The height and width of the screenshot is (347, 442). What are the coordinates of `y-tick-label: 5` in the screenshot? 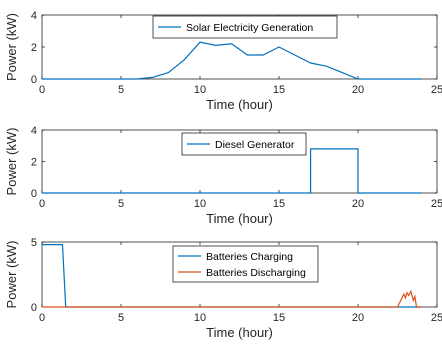 It's located at (34, 243).